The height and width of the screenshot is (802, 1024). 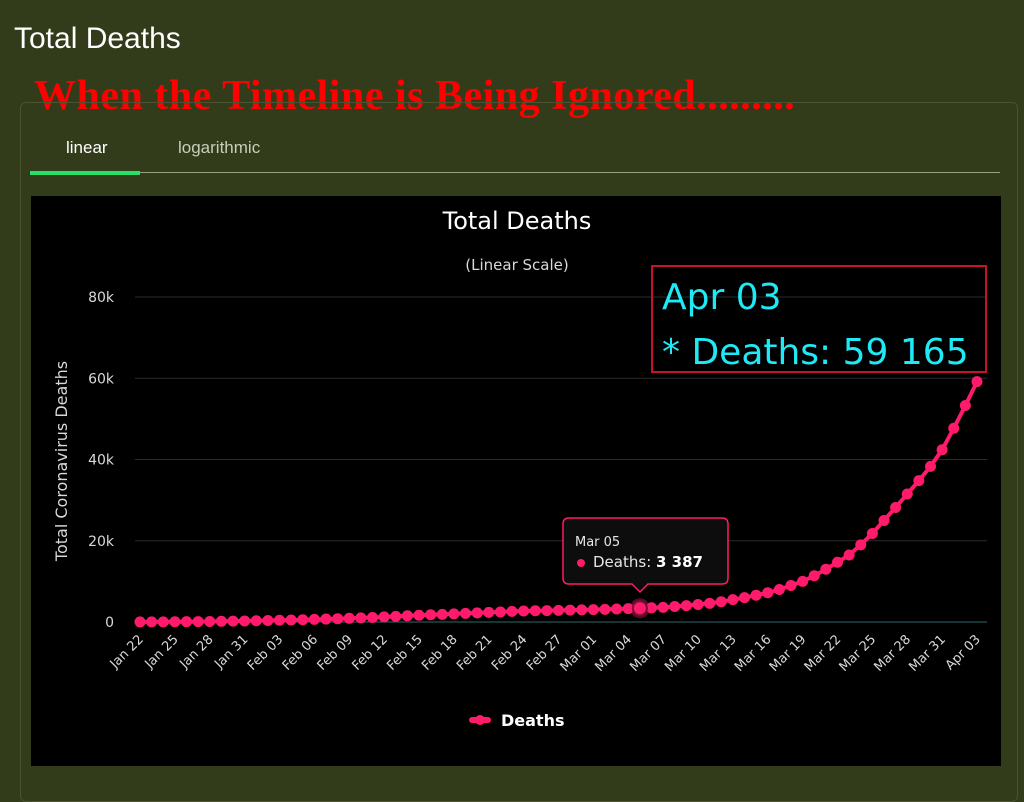 I want to click on y-tick-label: 40k, so click(x=101, y=461).